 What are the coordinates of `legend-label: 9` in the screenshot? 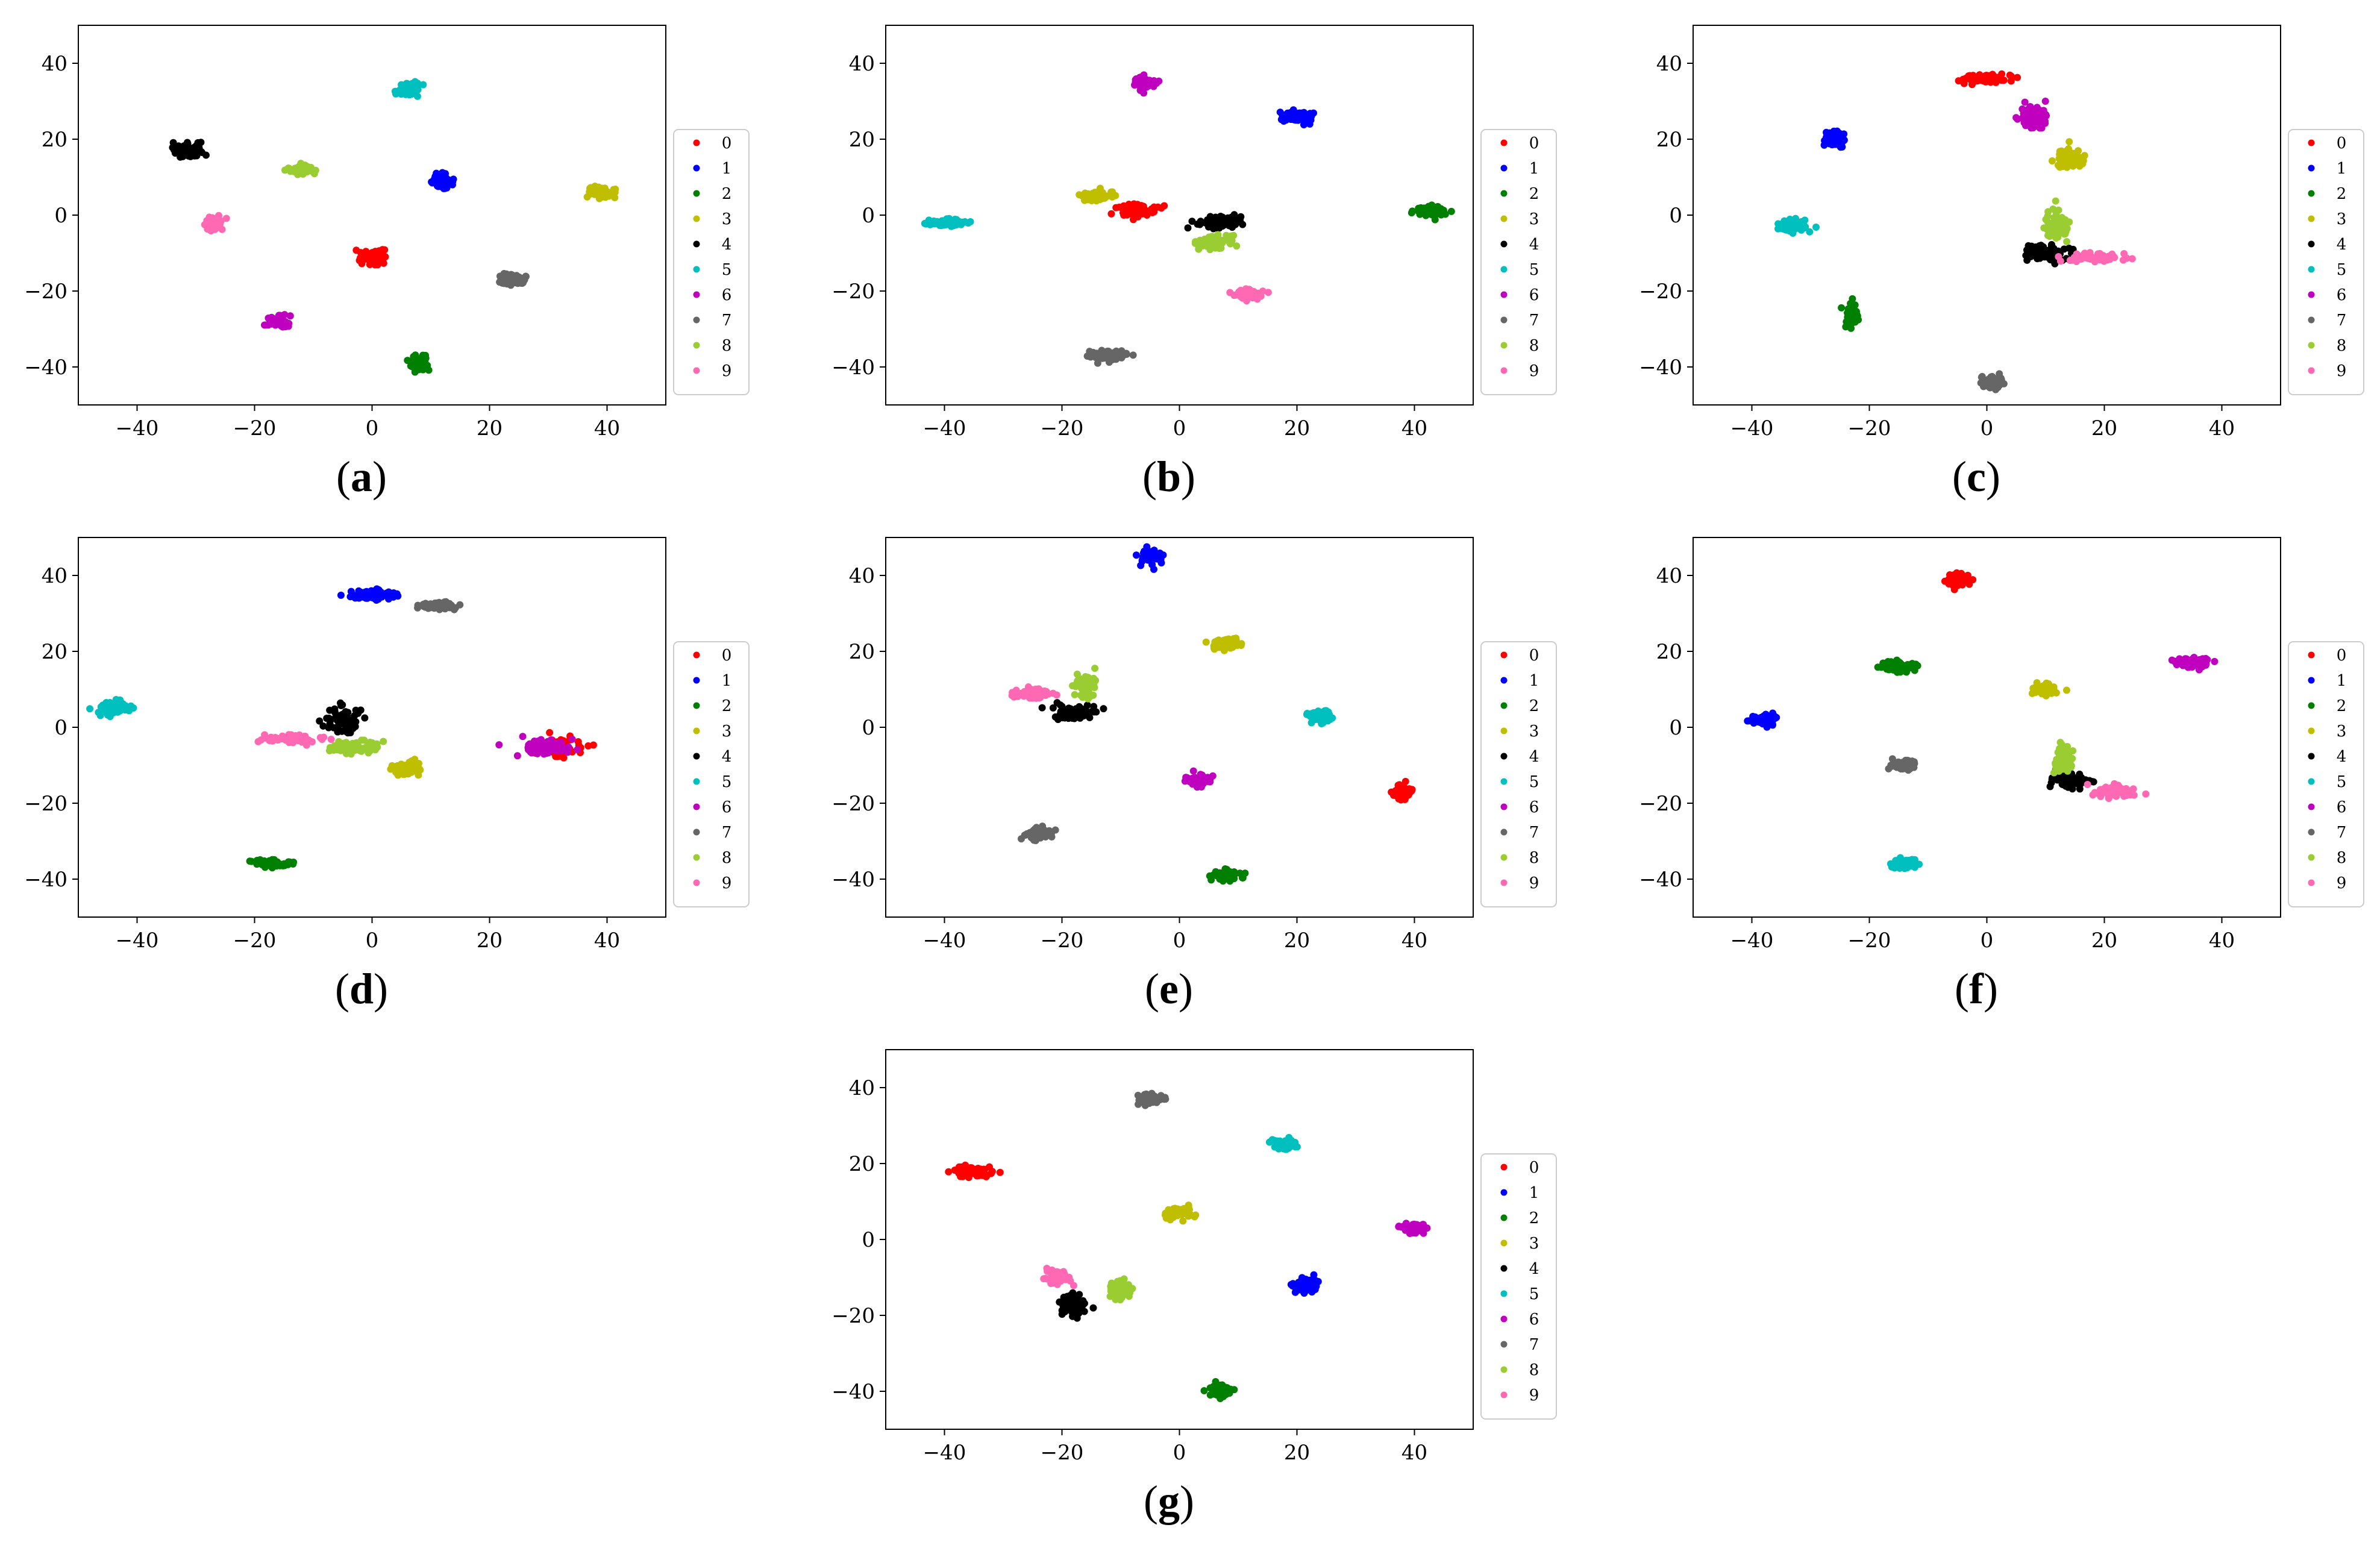 It's located at (727, 371).